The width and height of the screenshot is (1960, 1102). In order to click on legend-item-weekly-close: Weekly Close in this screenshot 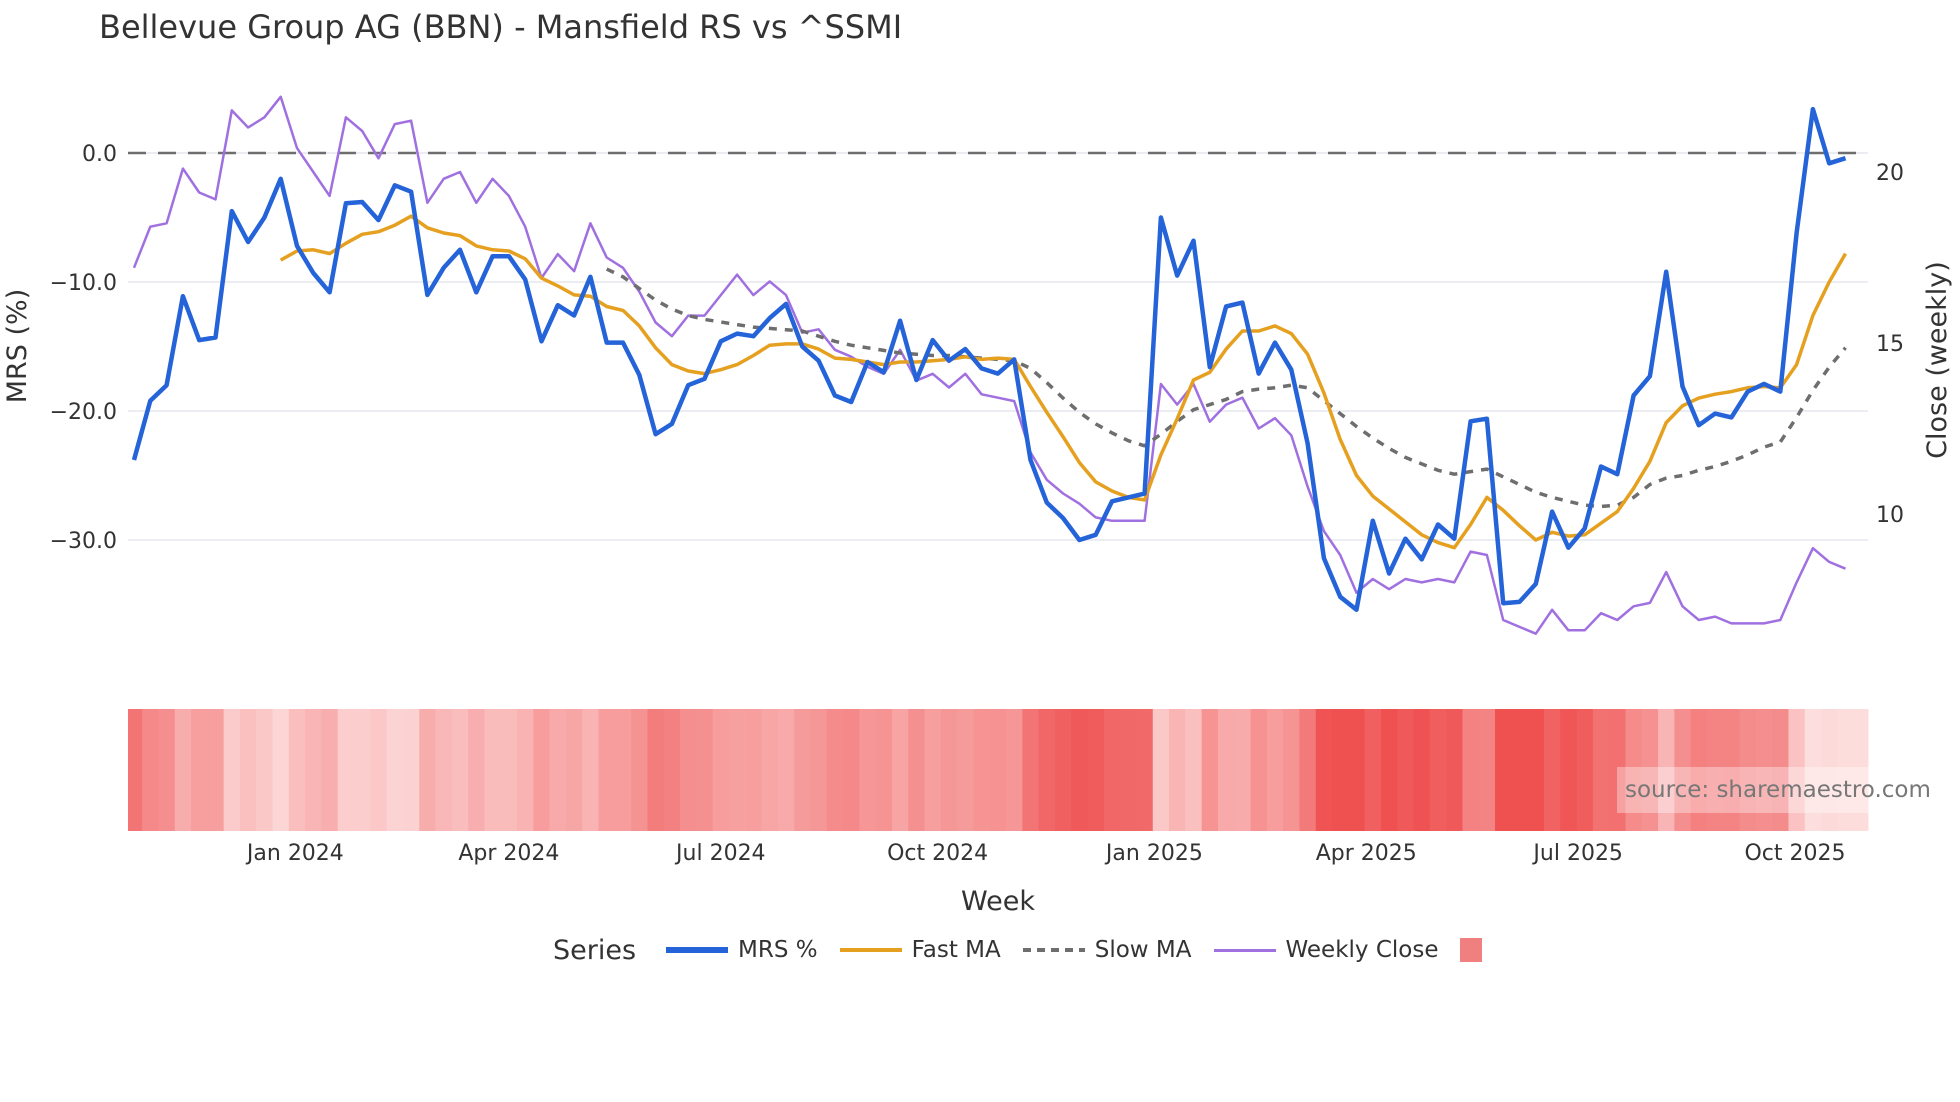, I will do `click(1325, 950)`.